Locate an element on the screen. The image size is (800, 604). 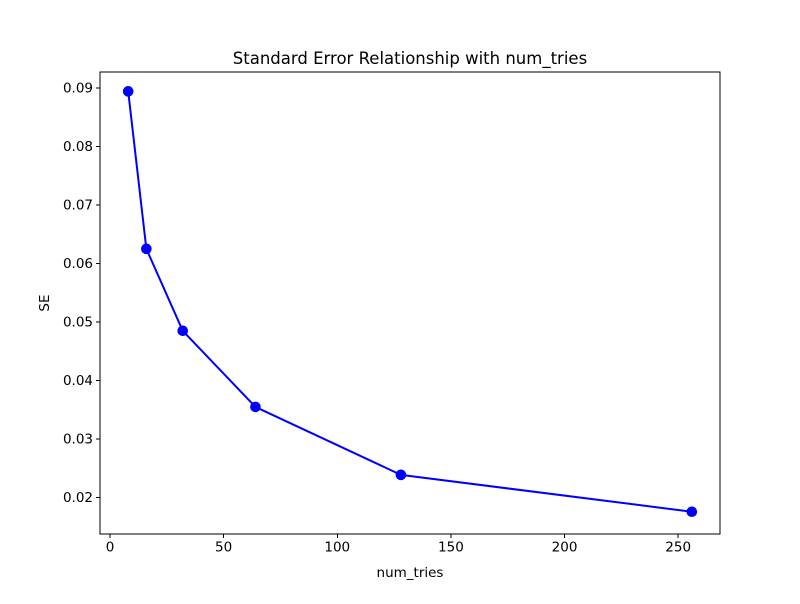
y-tick-label: 0.08 is located at coordinates (78, 147).